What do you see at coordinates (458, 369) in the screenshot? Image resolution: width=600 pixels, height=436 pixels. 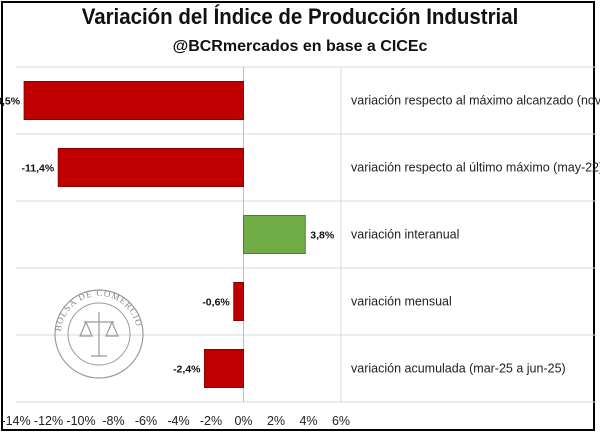 I see `category-label-4: variación acumulada (mar-25 a jun-25)` at bounding box center [458, 369].